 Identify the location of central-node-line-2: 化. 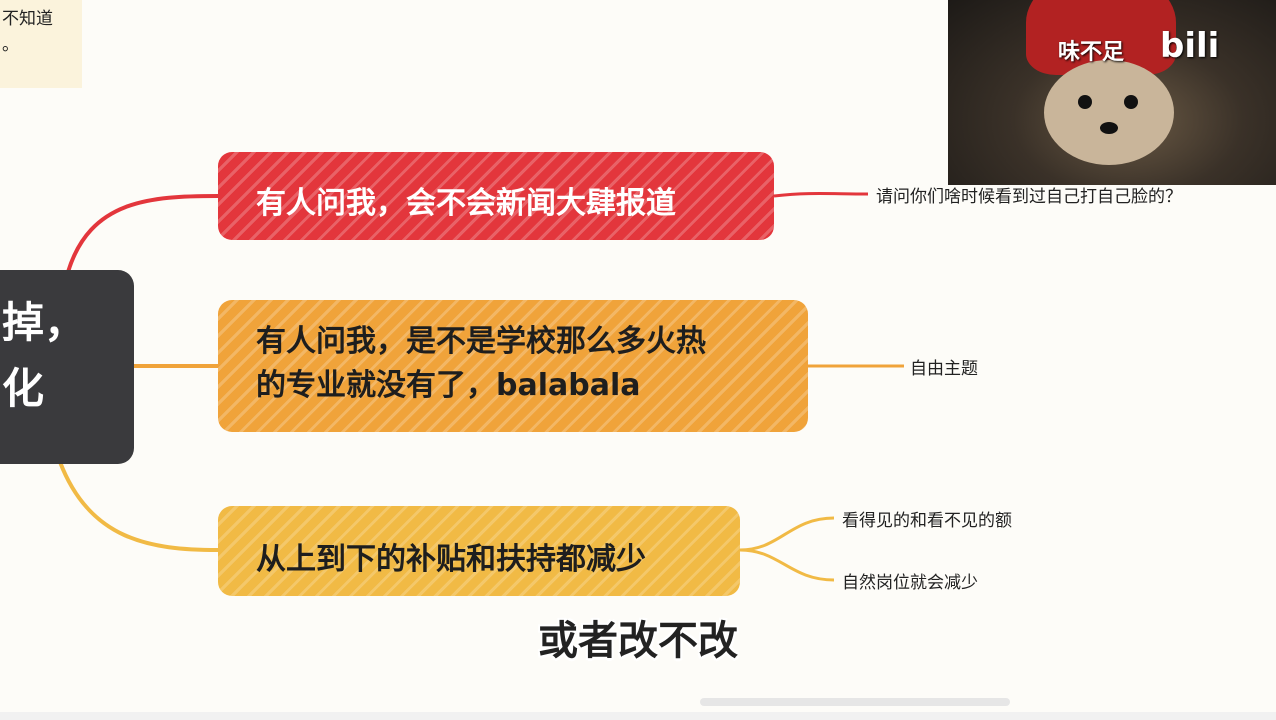
(23, 388).